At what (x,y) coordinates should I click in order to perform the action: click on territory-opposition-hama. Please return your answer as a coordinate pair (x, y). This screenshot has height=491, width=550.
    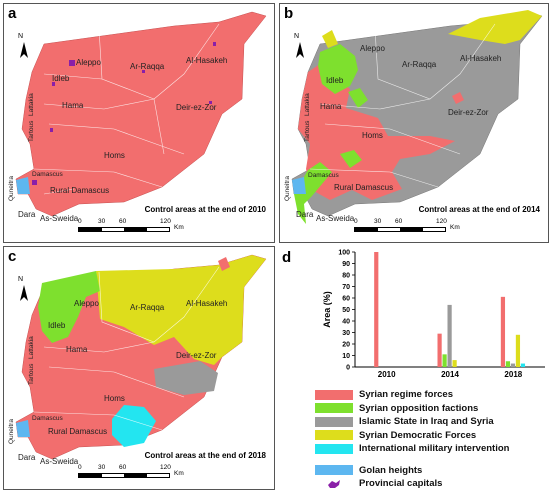
    Looking at the image, I should click on (358, 98).